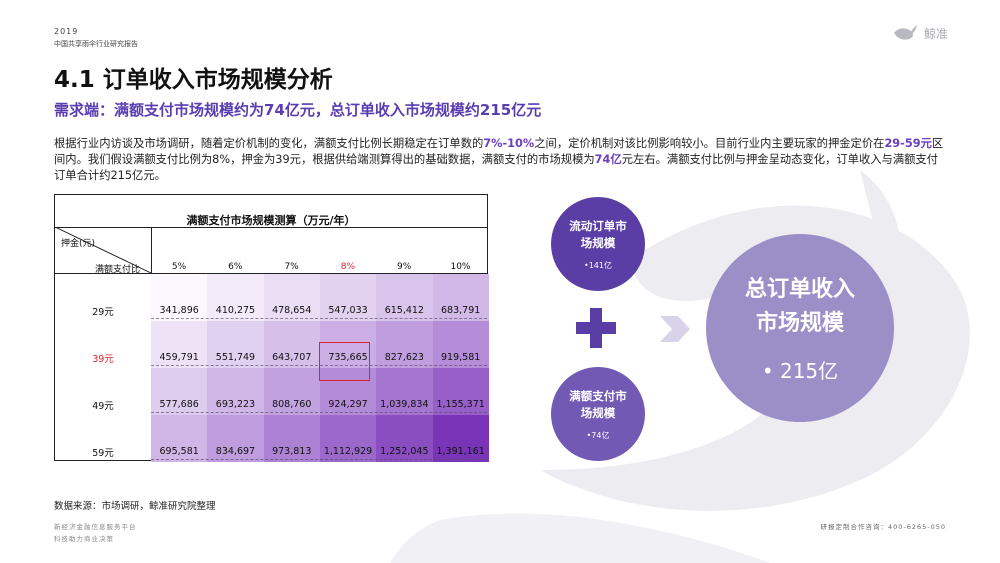 This screenshot has width=1000, height=563. I want to click on row-header: 39元, so click(103, 359).